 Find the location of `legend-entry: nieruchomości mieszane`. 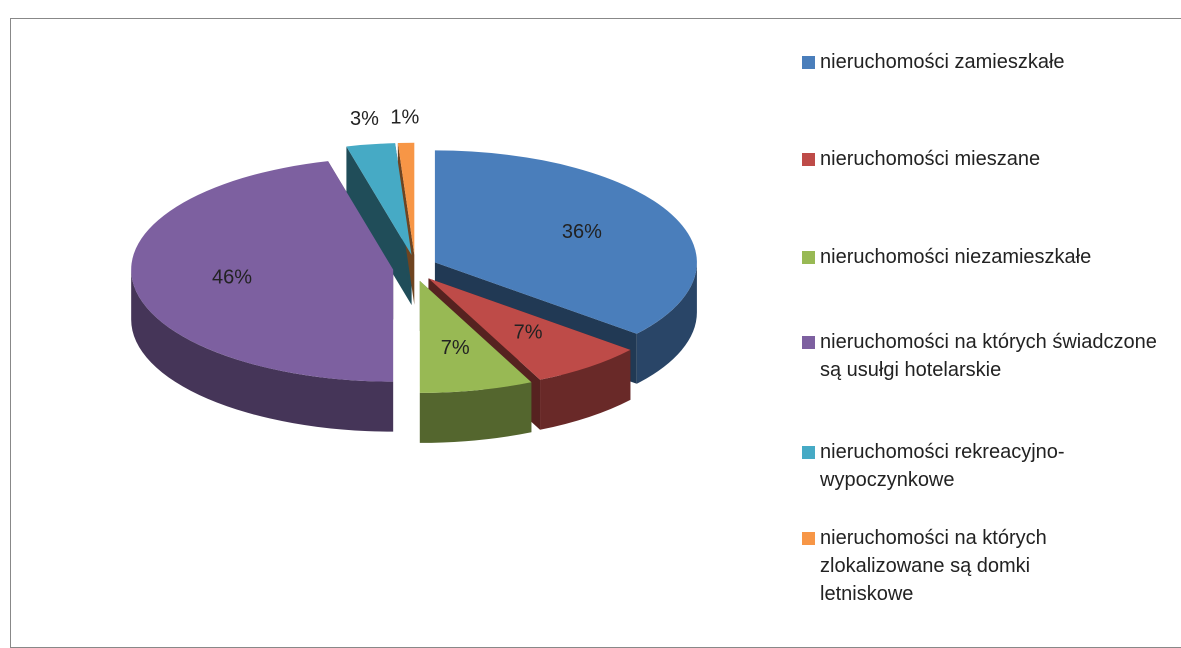

legend-entry: nieruchomości mieszane is located at coordinates (991, 159).